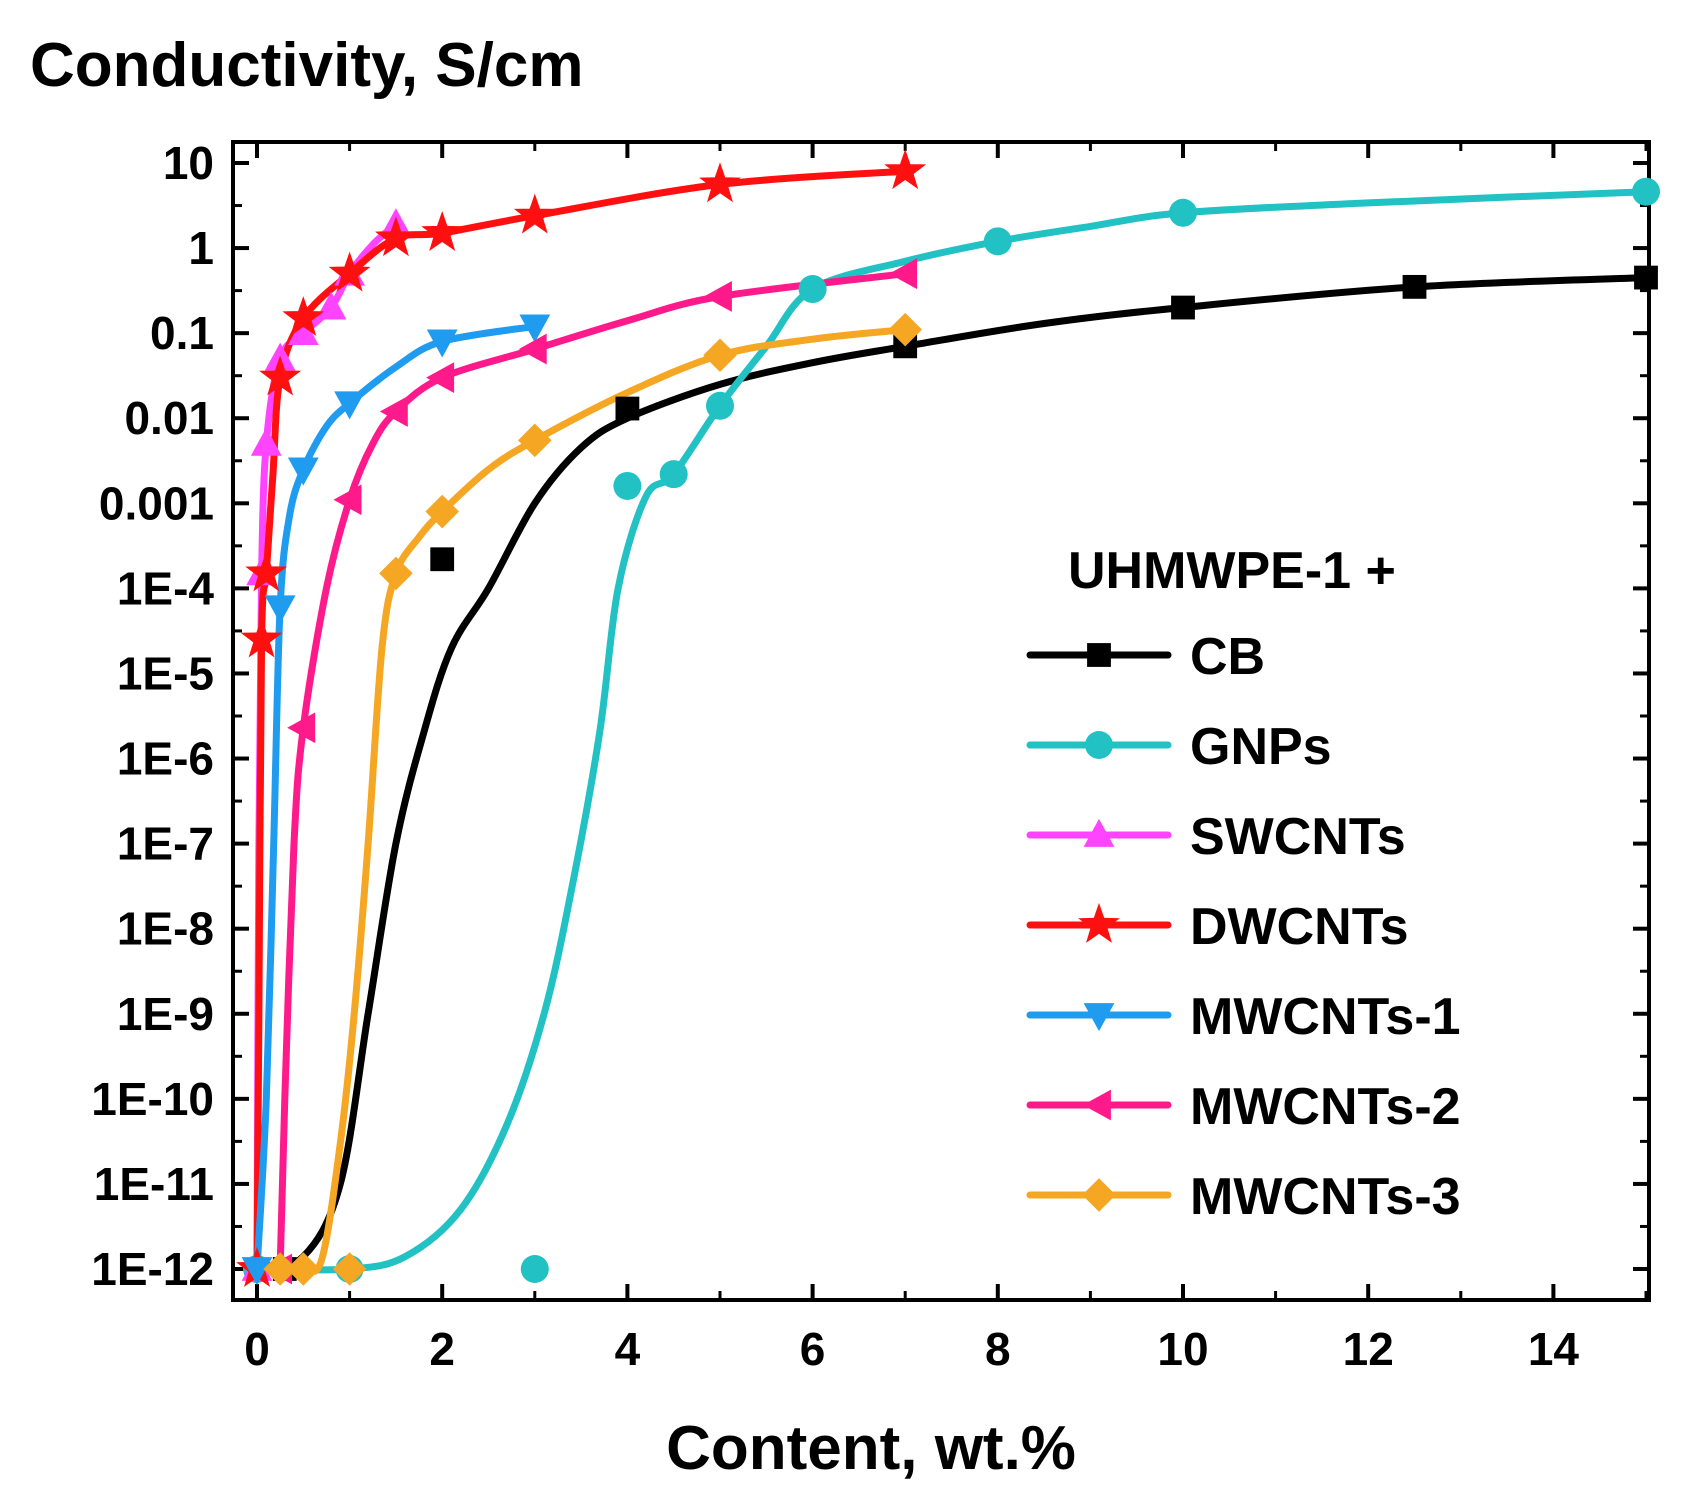 The image size is (1682, 1499). I want to click on y-tick-label: 1E-12, so click(152, 1269).